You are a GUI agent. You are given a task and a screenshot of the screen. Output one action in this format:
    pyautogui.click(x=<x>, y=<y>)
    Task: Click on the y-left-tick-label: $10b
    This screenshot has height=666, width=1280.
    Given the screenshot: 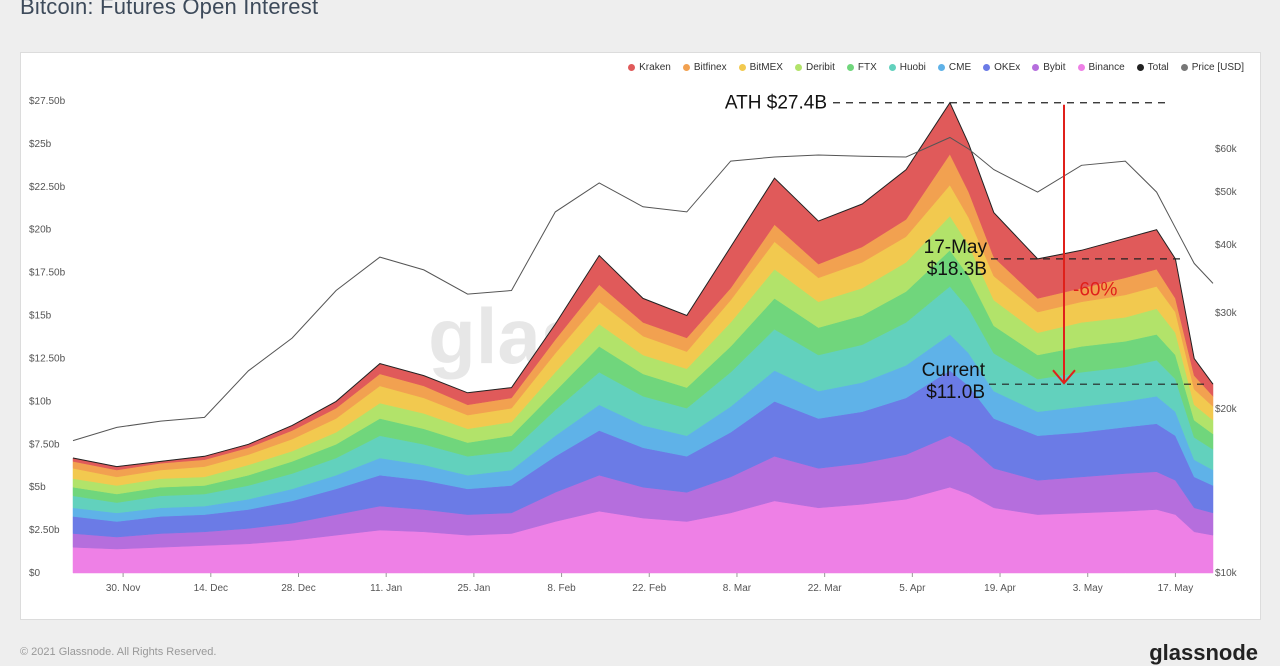 What is the action you would take?
    pyautogui.click(x=40, y=401)
    